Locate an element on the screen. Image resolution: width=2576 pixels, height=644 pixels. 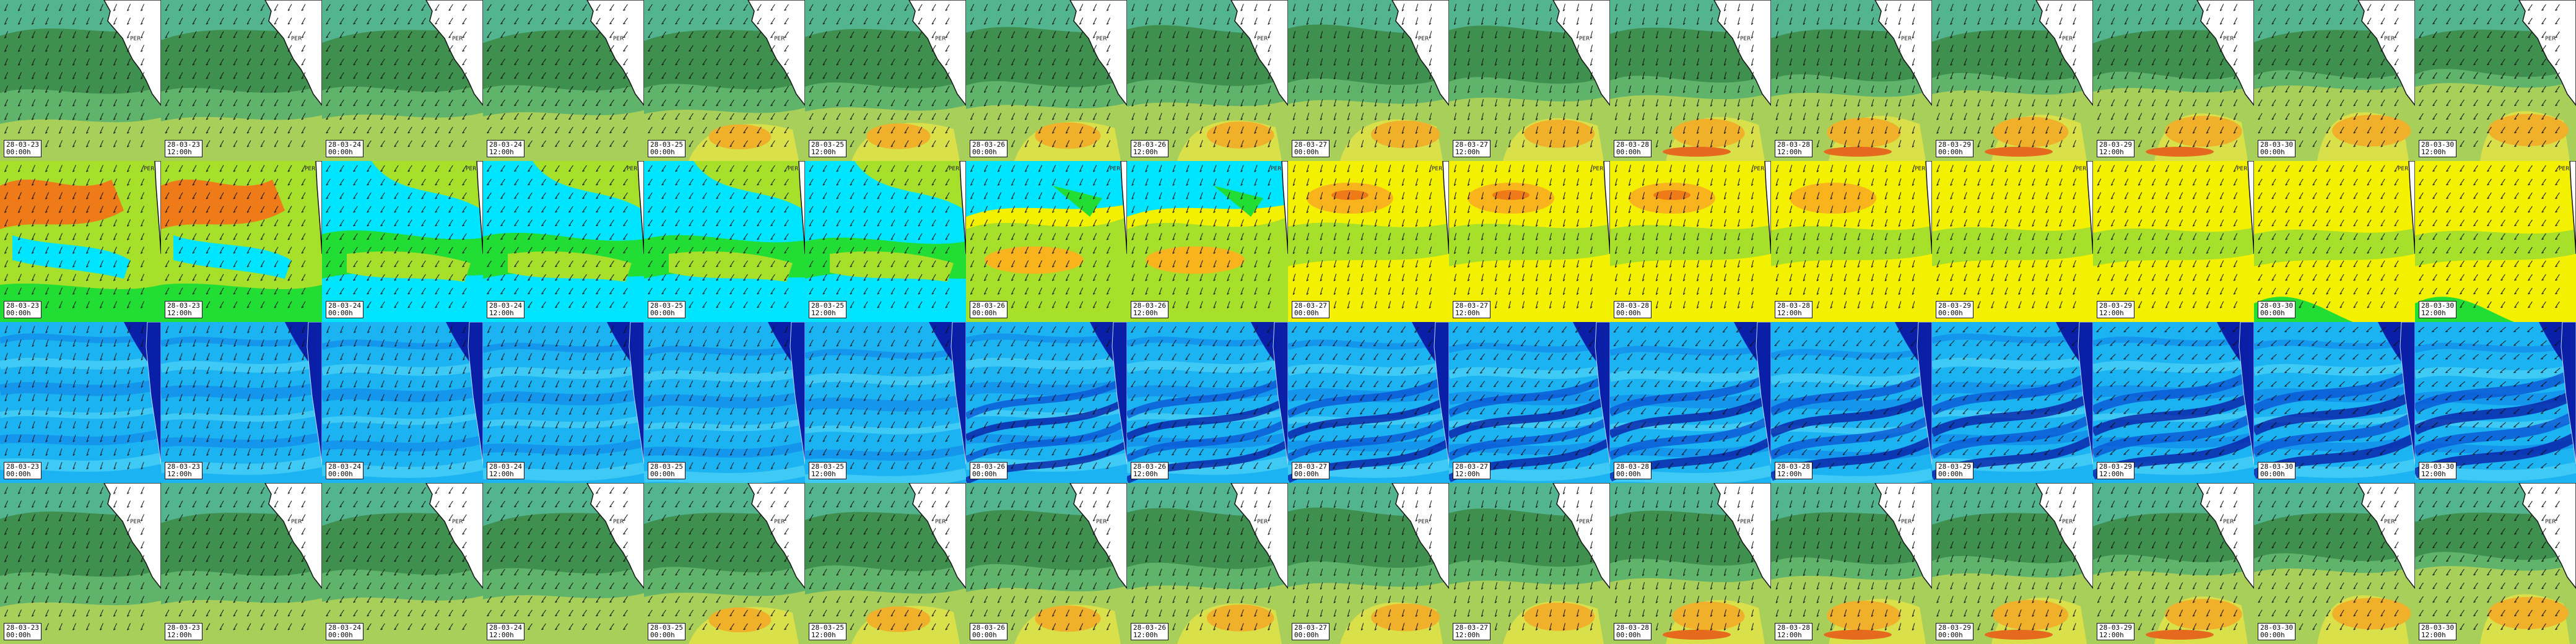
forecast-tile: 28-03-29 00:00h is located at coordinates (2012, 402).